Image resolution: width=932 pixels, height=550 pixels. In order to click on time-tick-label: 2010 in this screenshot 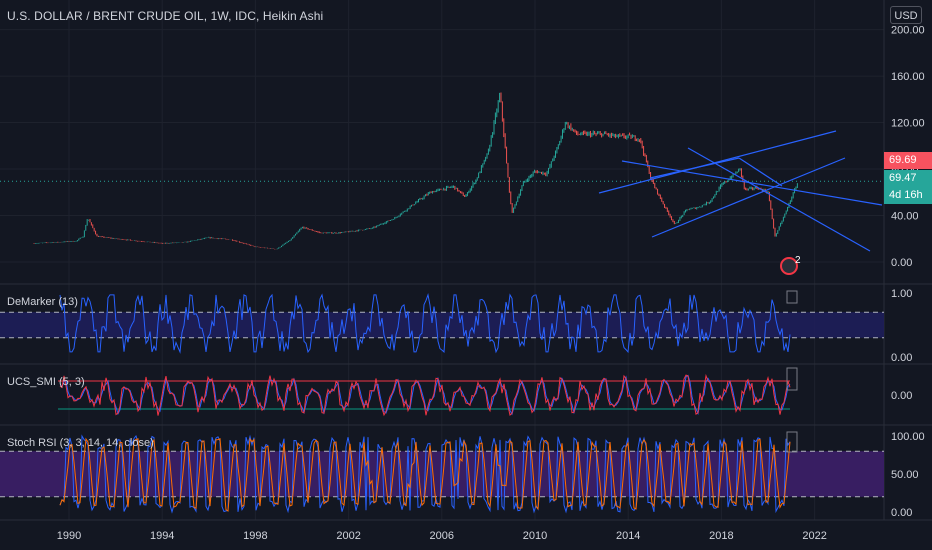, I will do `click(535, 536)`.